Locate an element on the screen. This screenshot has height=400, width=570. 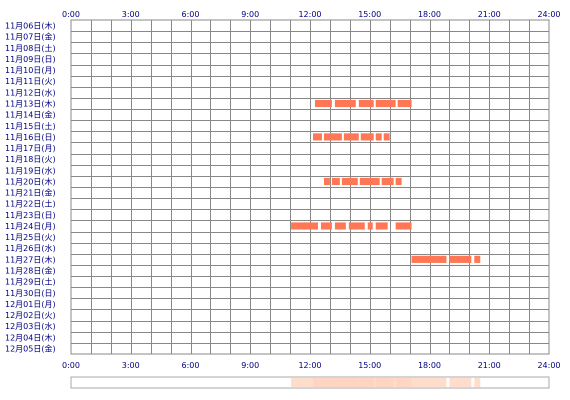
row-label: 11月09日(日) is located at coordinates (30, 59).